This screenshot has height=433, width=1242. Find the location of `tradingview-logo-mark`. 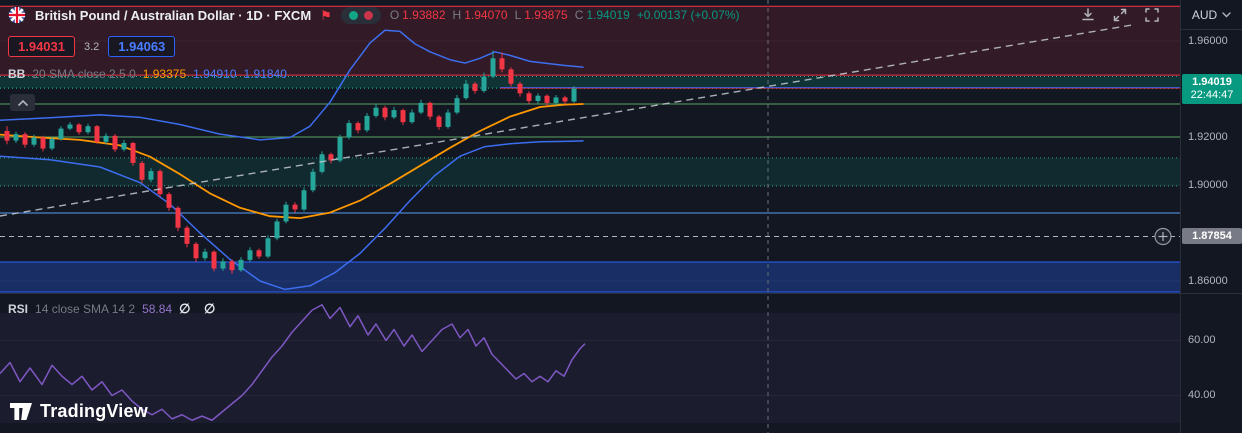

tradingview-logo-mark is located at coordinates (21, 411).